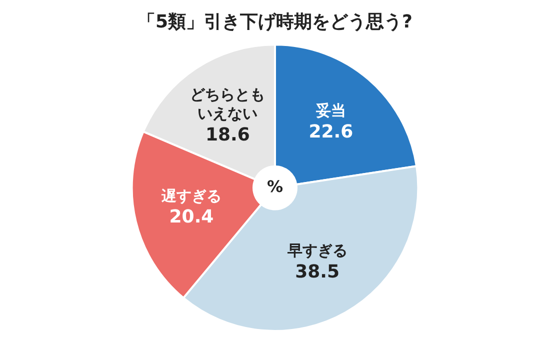 The height and width of the screenshot is (342, 550). Describe the element at coordinates (191, 195) in the screenshot. I see `slice-label: 遅すぎる` at that location.